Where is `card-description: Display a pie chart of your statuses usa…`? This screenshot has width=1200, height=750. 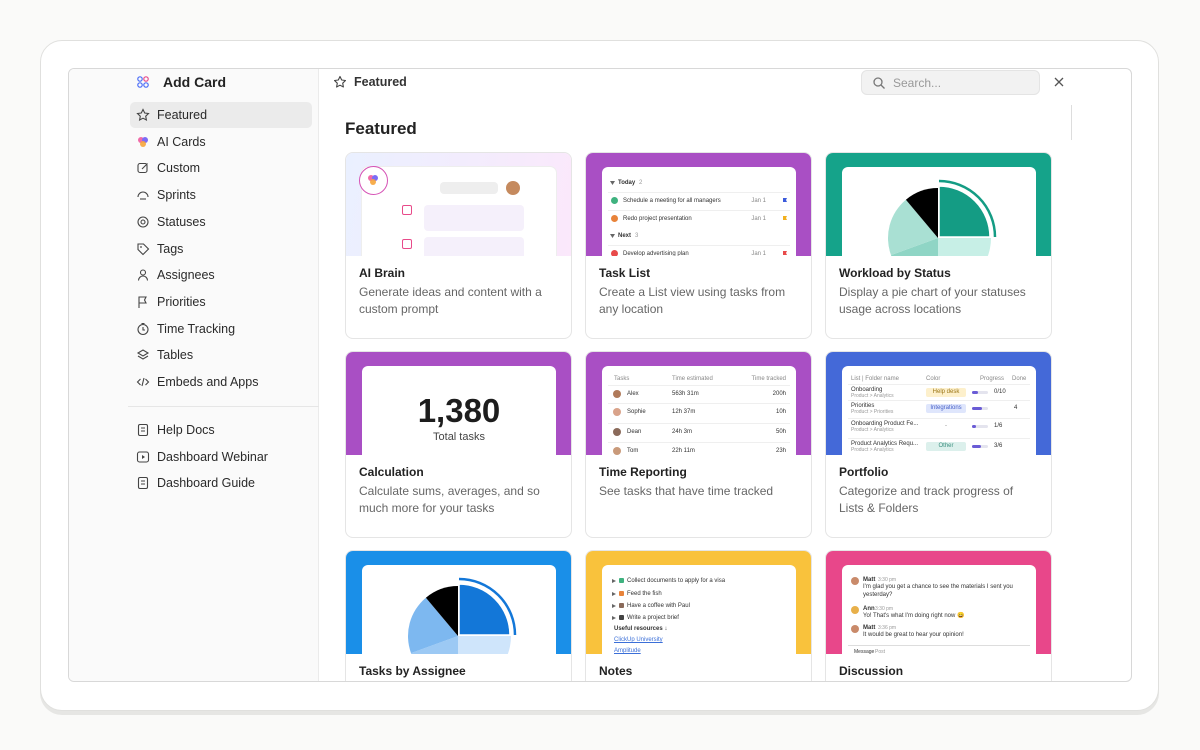
card-description: Display a pie chart of your statuses usa… is located at coordinates (932, 300).